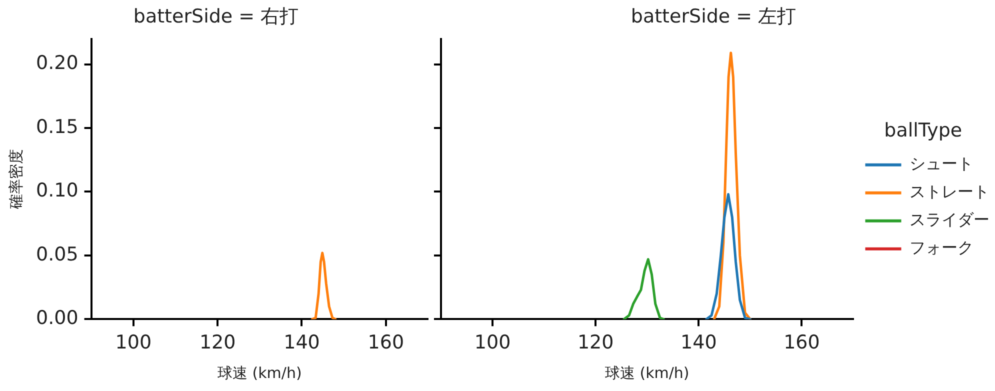 The height and width of the screenshot is (391, 995). What do you see at coordinates (941, 164) in the screenshot?
I see `legend-label: シュート` at bounding box center [941, 164].